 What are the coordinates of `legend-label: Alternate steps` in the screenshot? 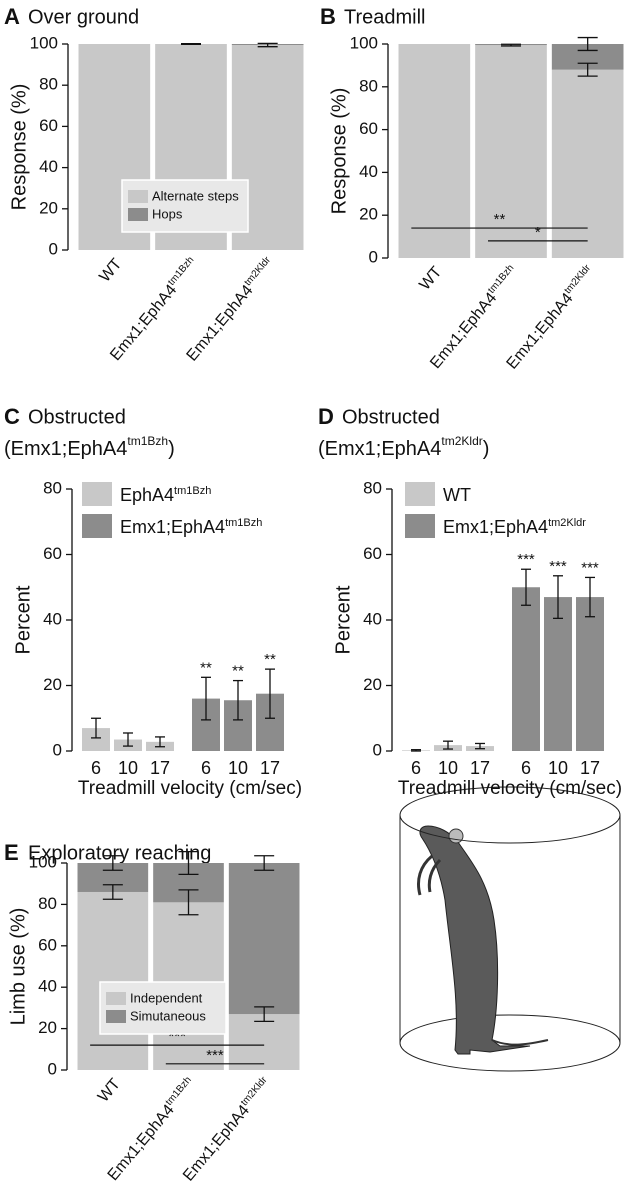 It's located at (195, 195).